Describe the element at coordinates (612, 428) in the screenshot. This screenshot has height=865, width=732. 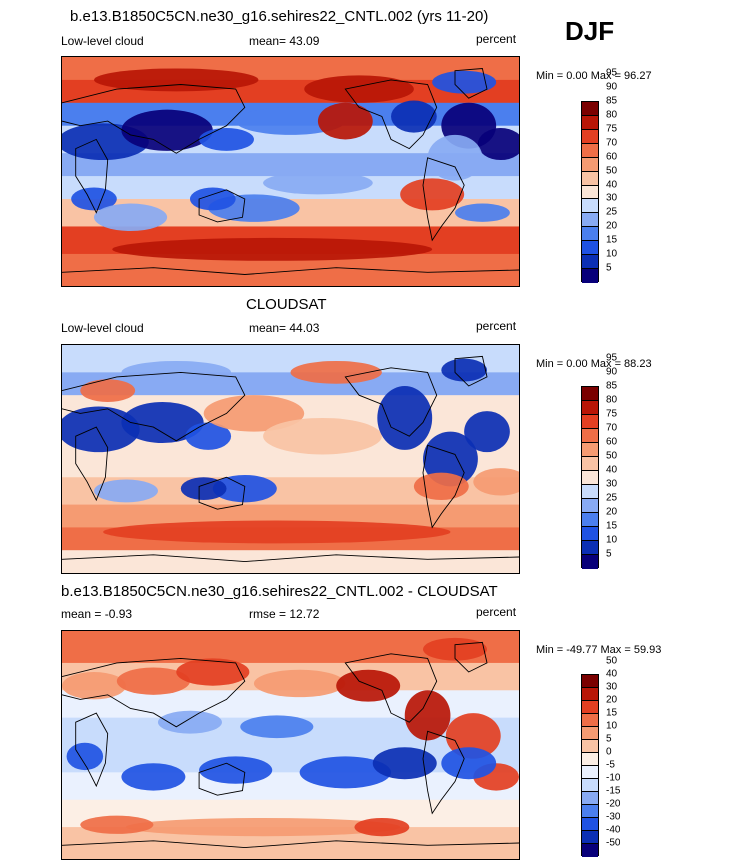
I see `colorbar-tick-label: 70` at that location.